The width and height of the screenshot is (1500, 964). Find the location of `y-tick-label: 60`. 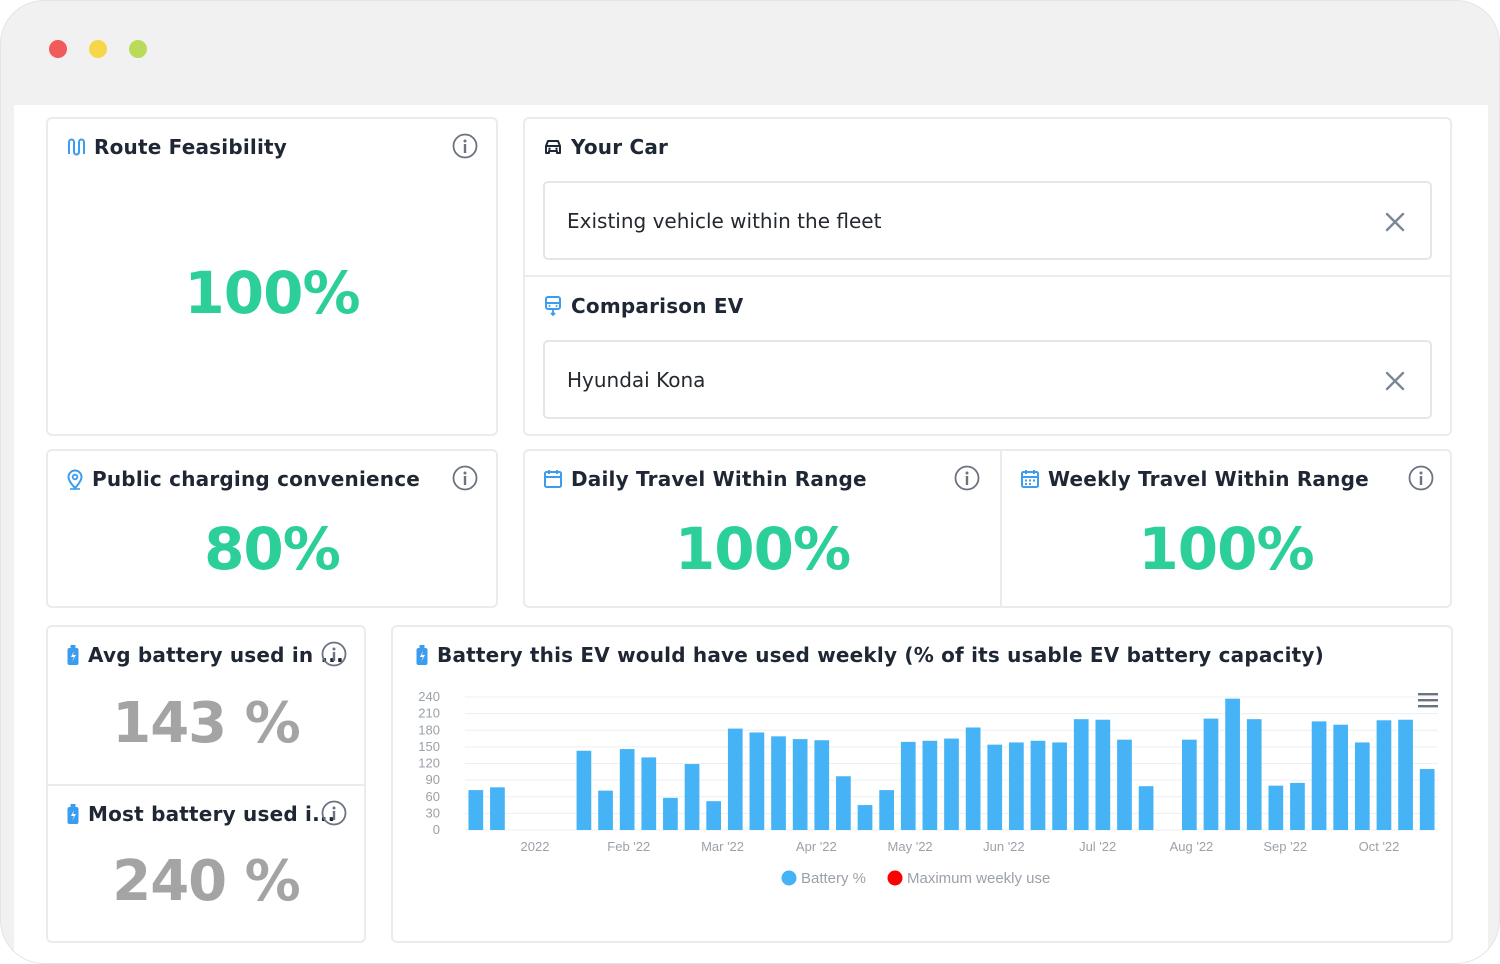

y-tick-label: 60 is located at coordinates (433, 796).